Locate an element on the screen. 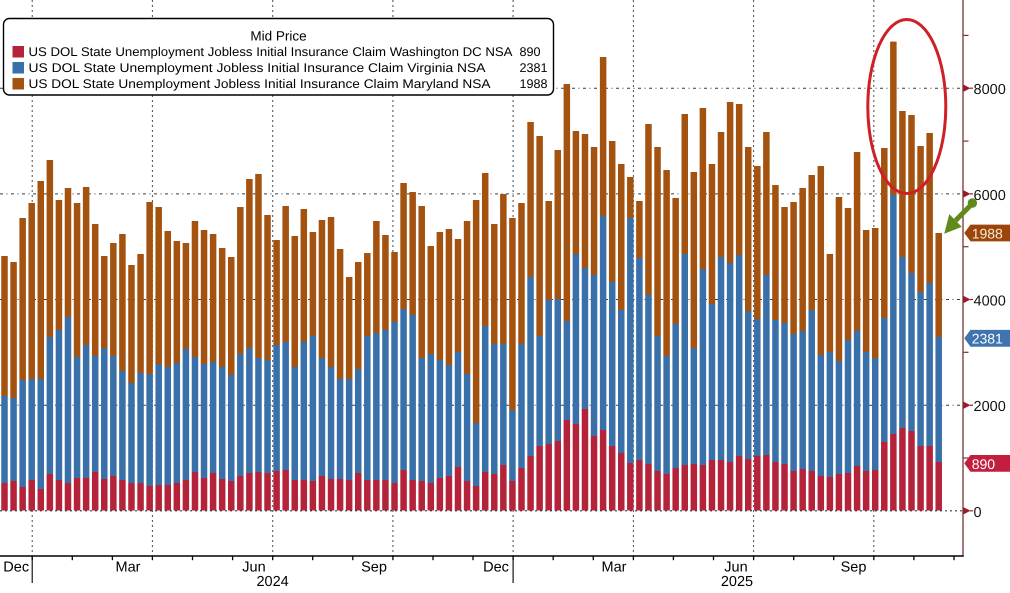  svg-text: 0 is located at coordinates (978, 513).